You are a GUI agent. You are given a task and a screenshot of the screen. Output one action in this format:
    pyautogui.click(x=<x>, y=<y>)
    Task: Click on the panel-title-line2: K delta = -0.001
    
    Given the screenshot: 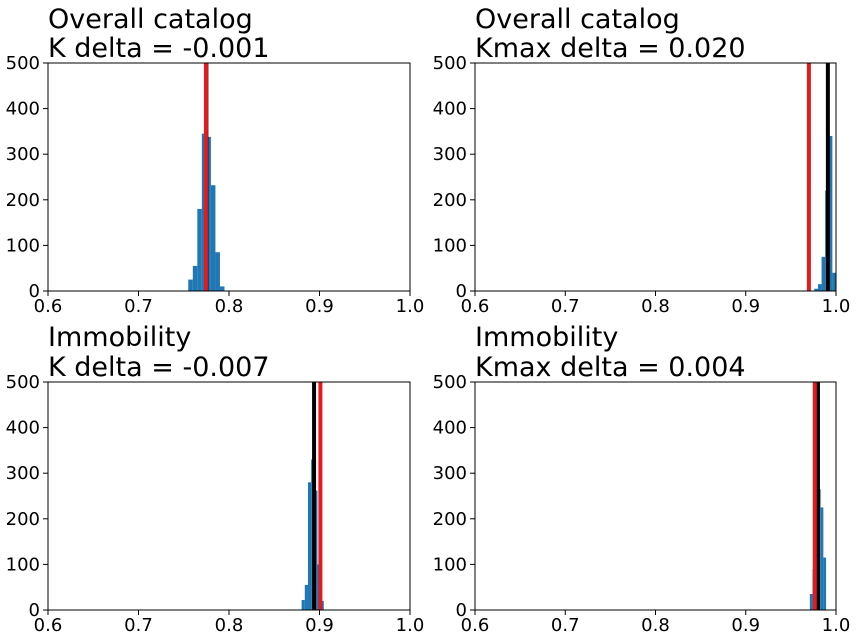 What is the action you would take?
    pyautogui.click(x=159, y=48)
    